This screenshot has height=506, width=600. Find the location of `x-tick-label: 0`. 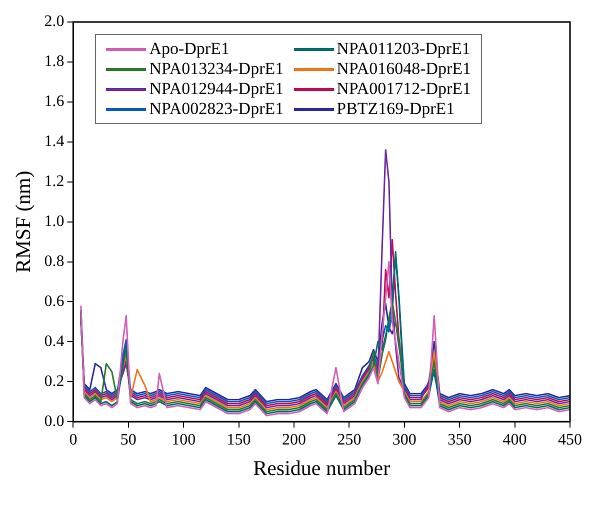

x-tick-label: 0 is located at coordinates (73, 439).